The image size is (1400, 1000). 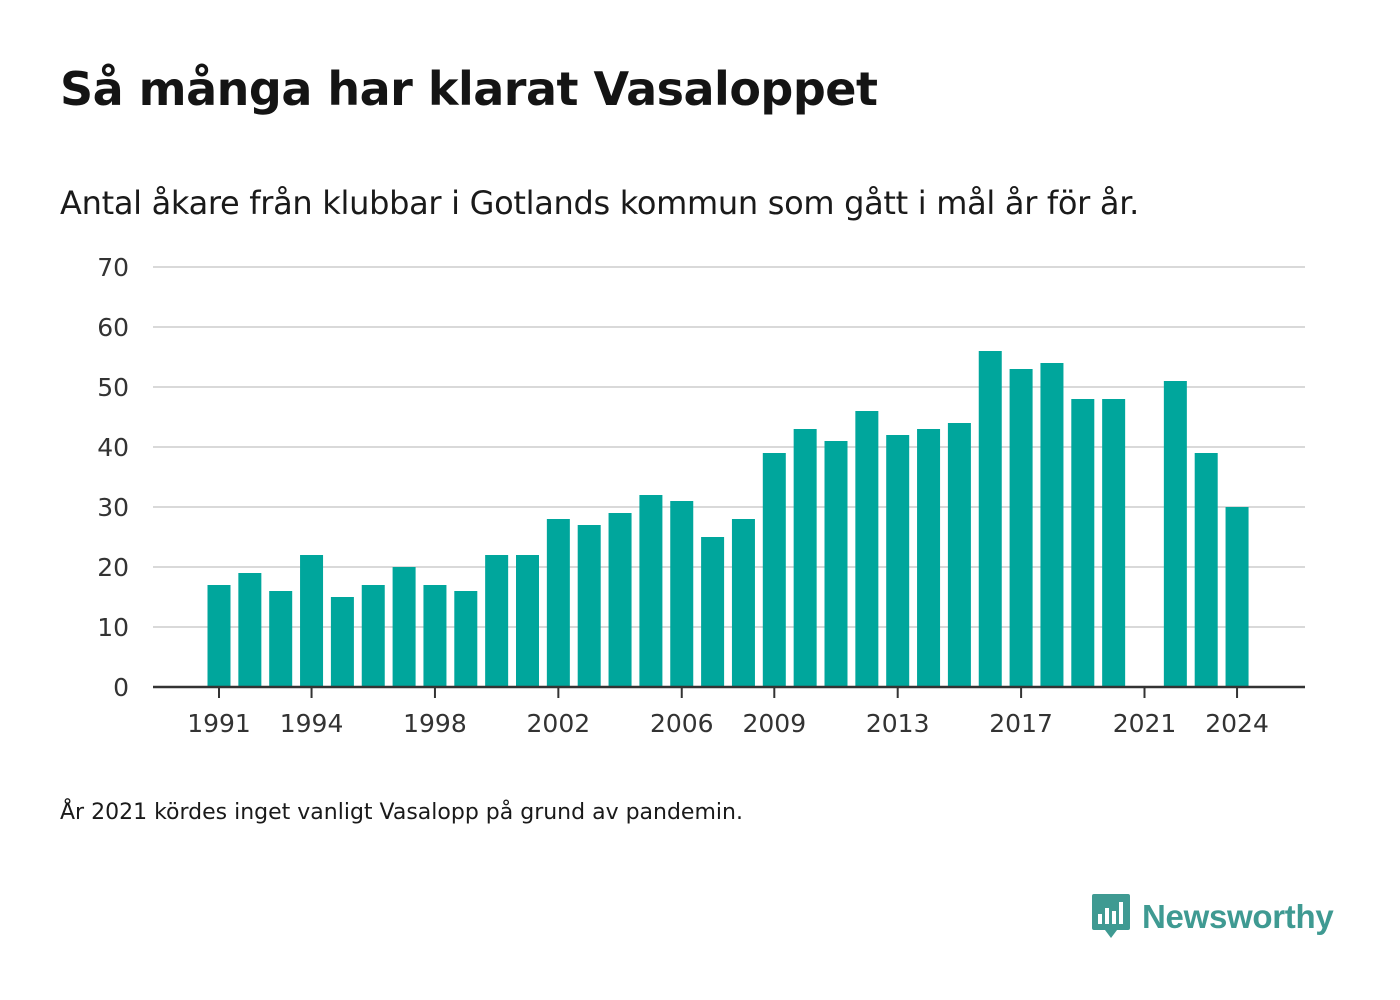 I want to click on x-tick-label: 1994, so click(x=312, y=723).